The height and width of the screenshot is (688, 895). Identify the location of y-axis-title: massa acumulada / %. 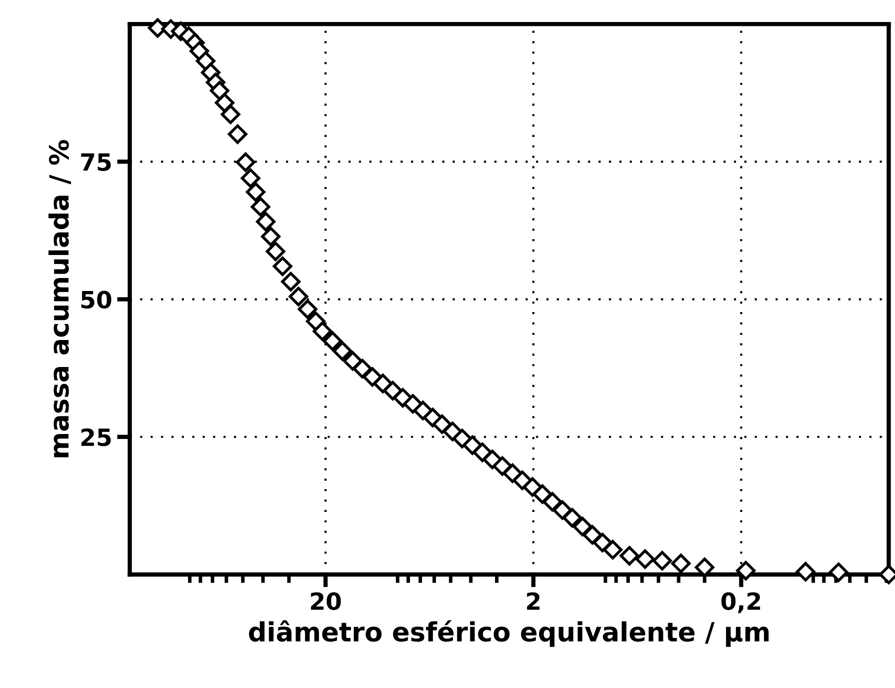
(59, 299).